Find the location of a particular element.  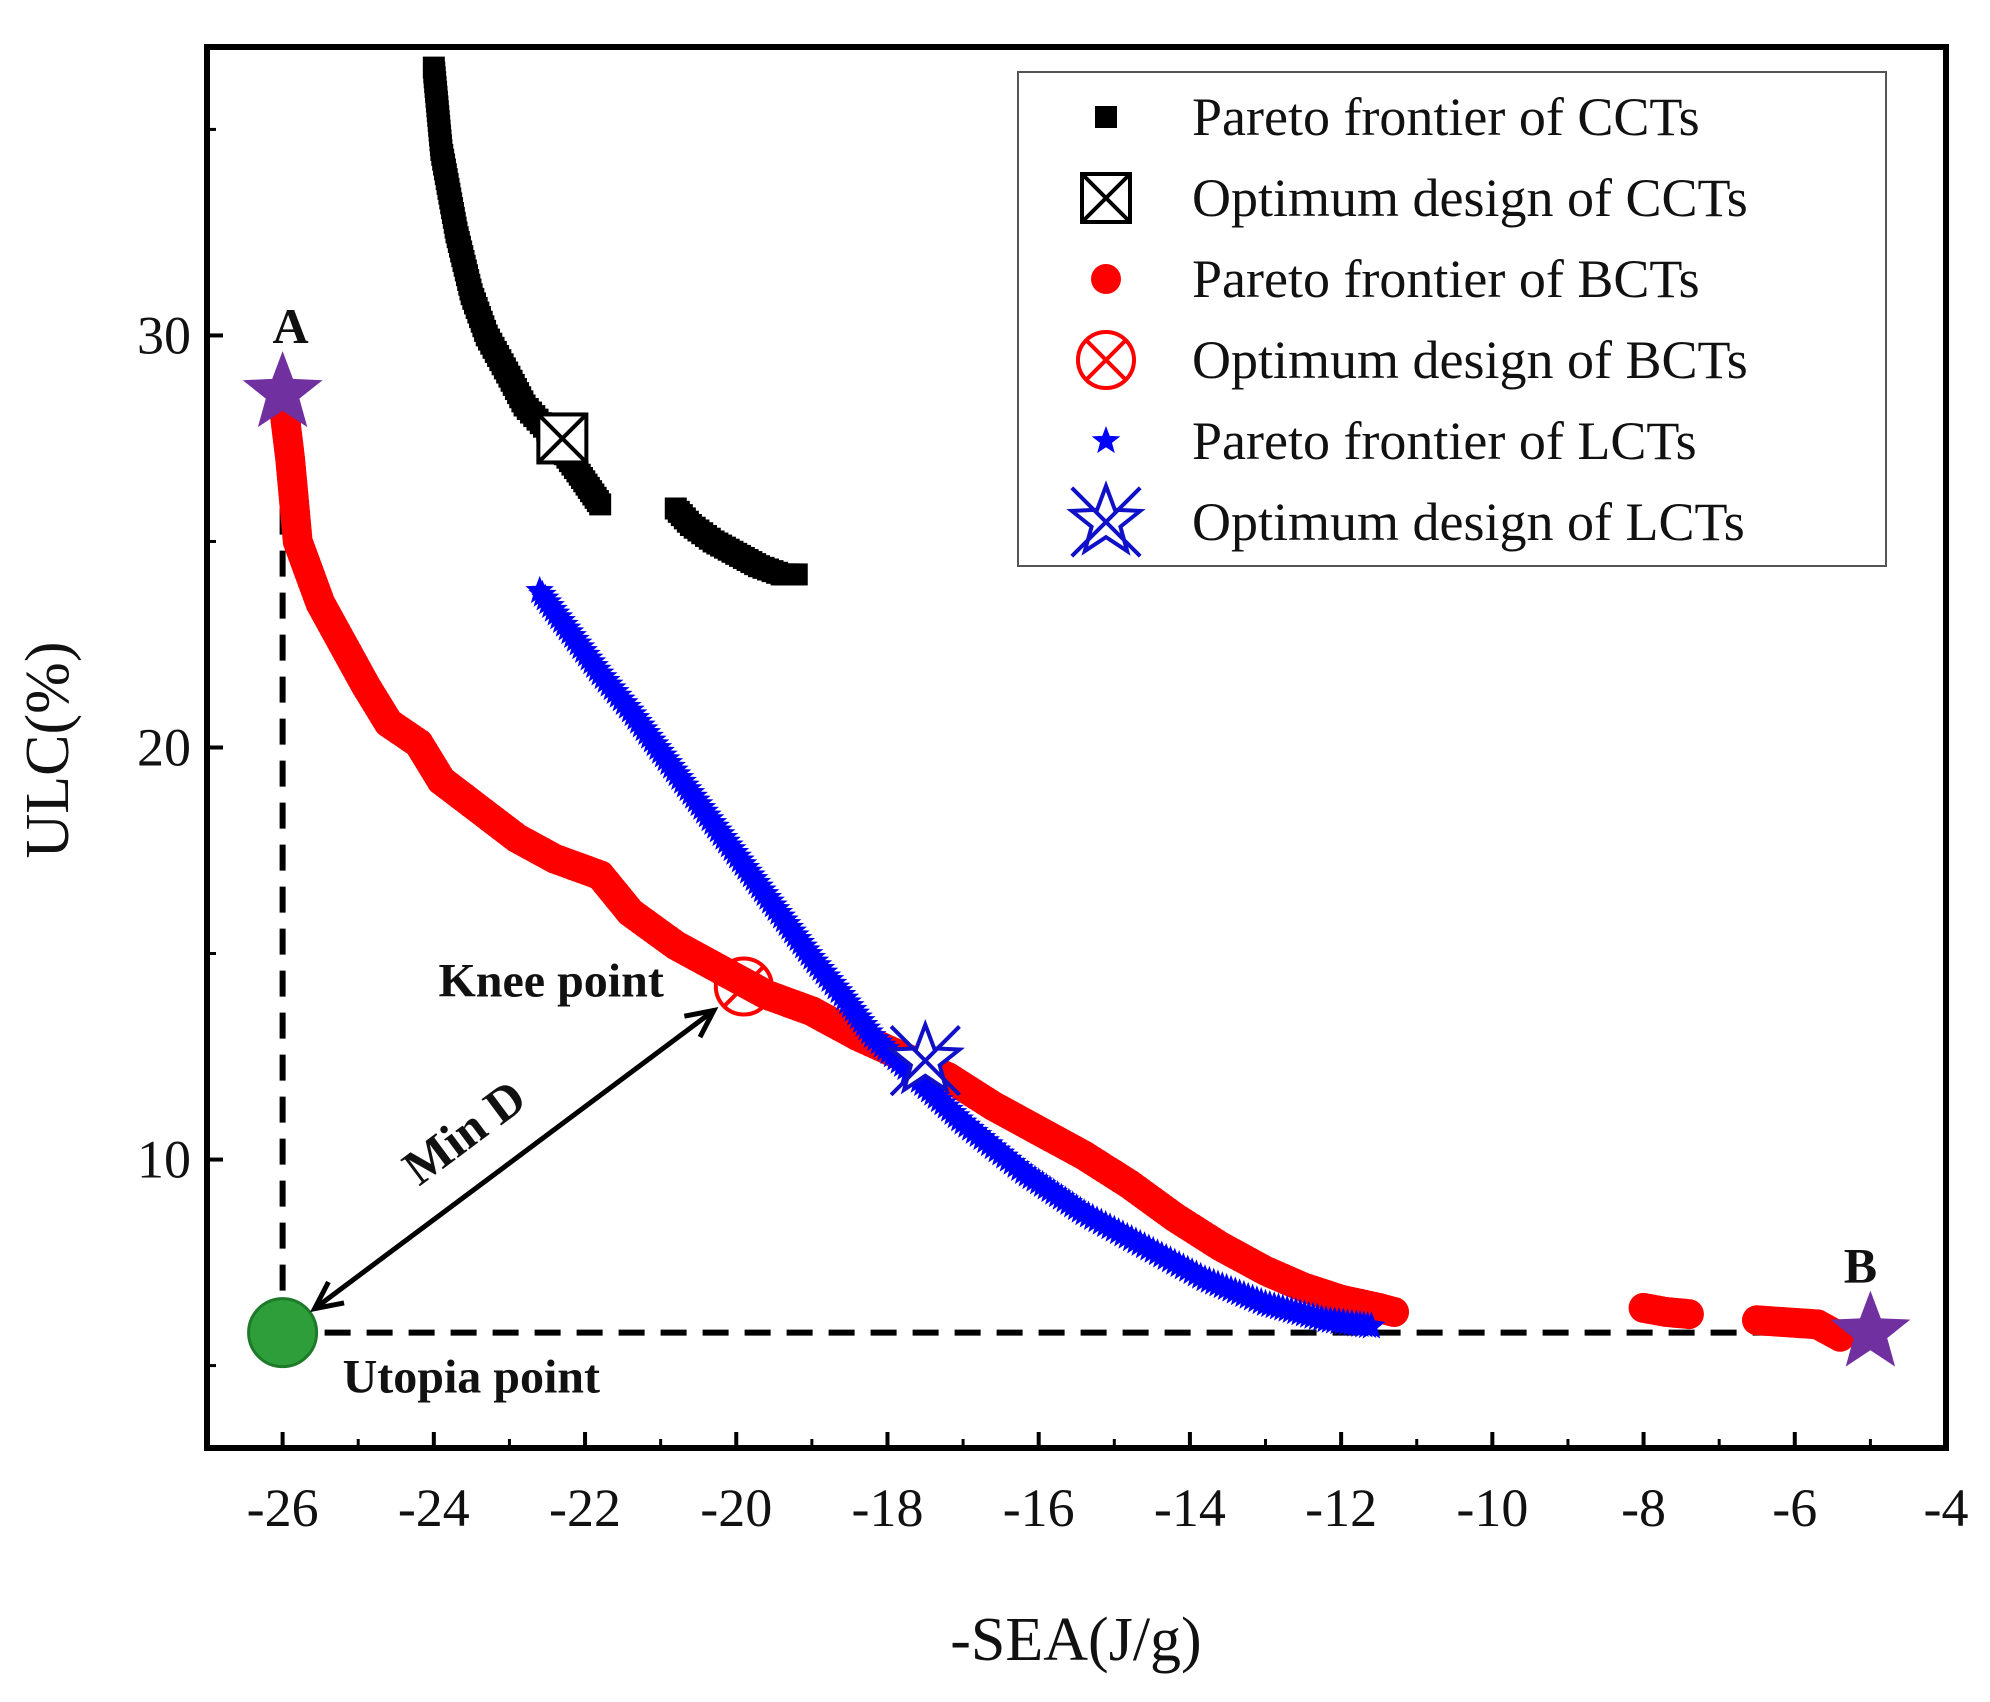

legend-label: Pareto frontier of BCTs is located at coordinates (1446, 279).